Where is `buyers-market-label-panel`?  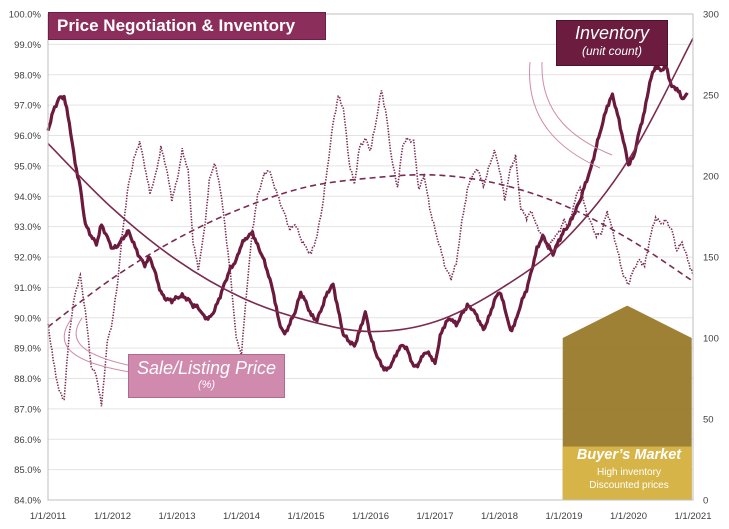 buyers-market-label-panel is located at coordinates (627, 473).